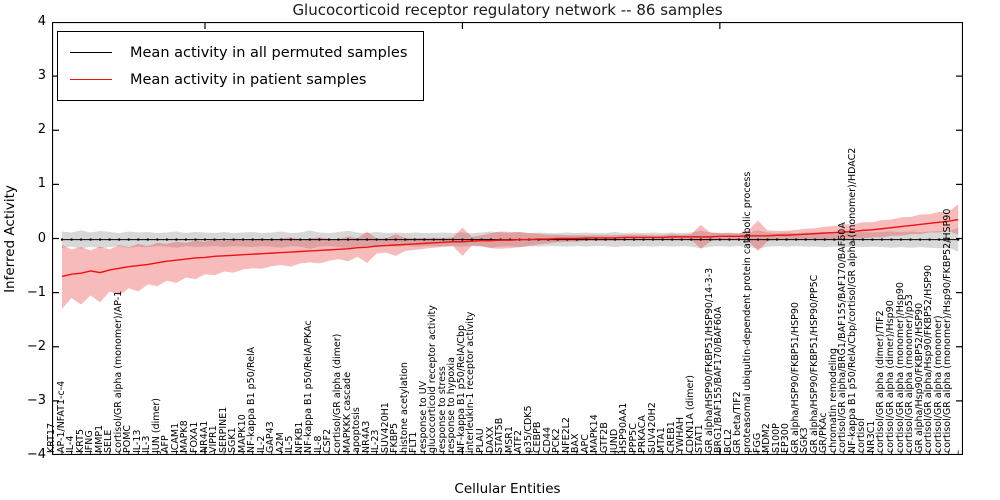 The height and width of the screenshot is (500, 1000). What do you see at coordinates (91, 79) in the screenshot?
I see `patient-line-swatch-icon` at bounding box center [91, 79].